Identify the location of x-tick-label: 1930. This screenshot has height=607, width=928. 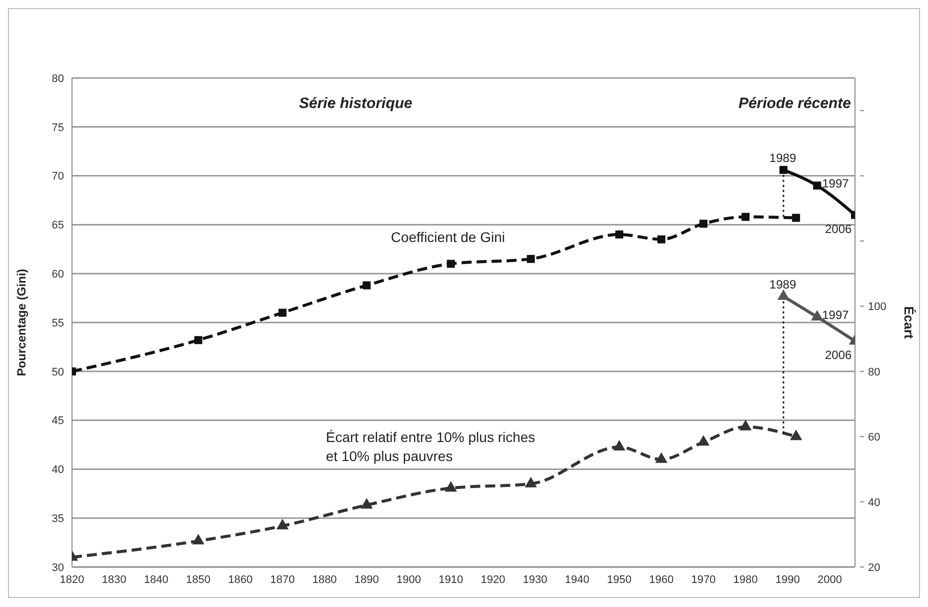
(535, 580).